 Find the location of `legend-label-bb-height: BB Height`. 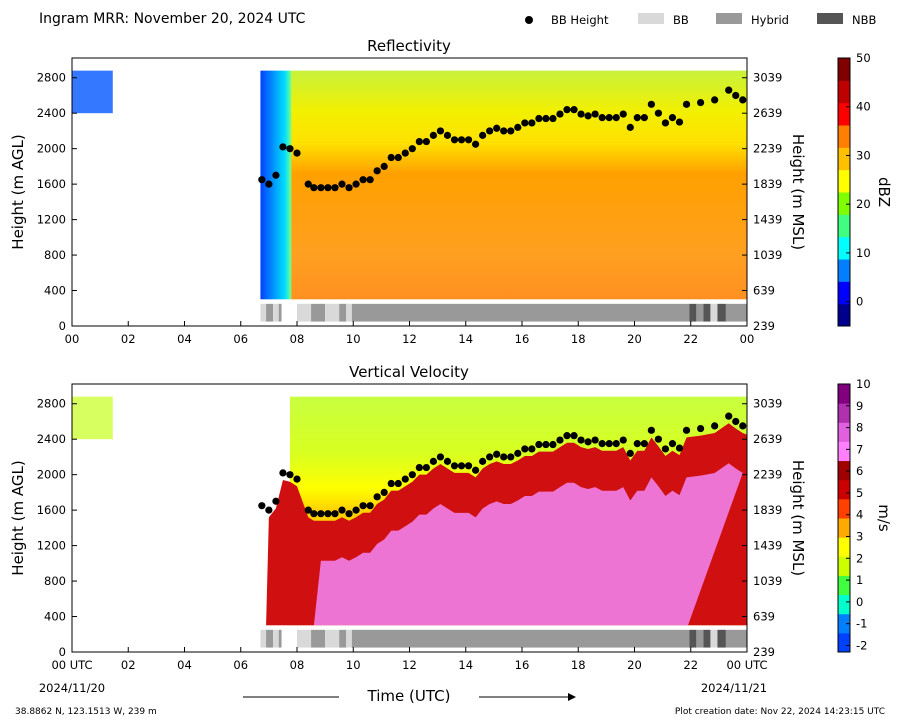

legend-label-bb-height: BB Height is located at coordinates (580, 20).